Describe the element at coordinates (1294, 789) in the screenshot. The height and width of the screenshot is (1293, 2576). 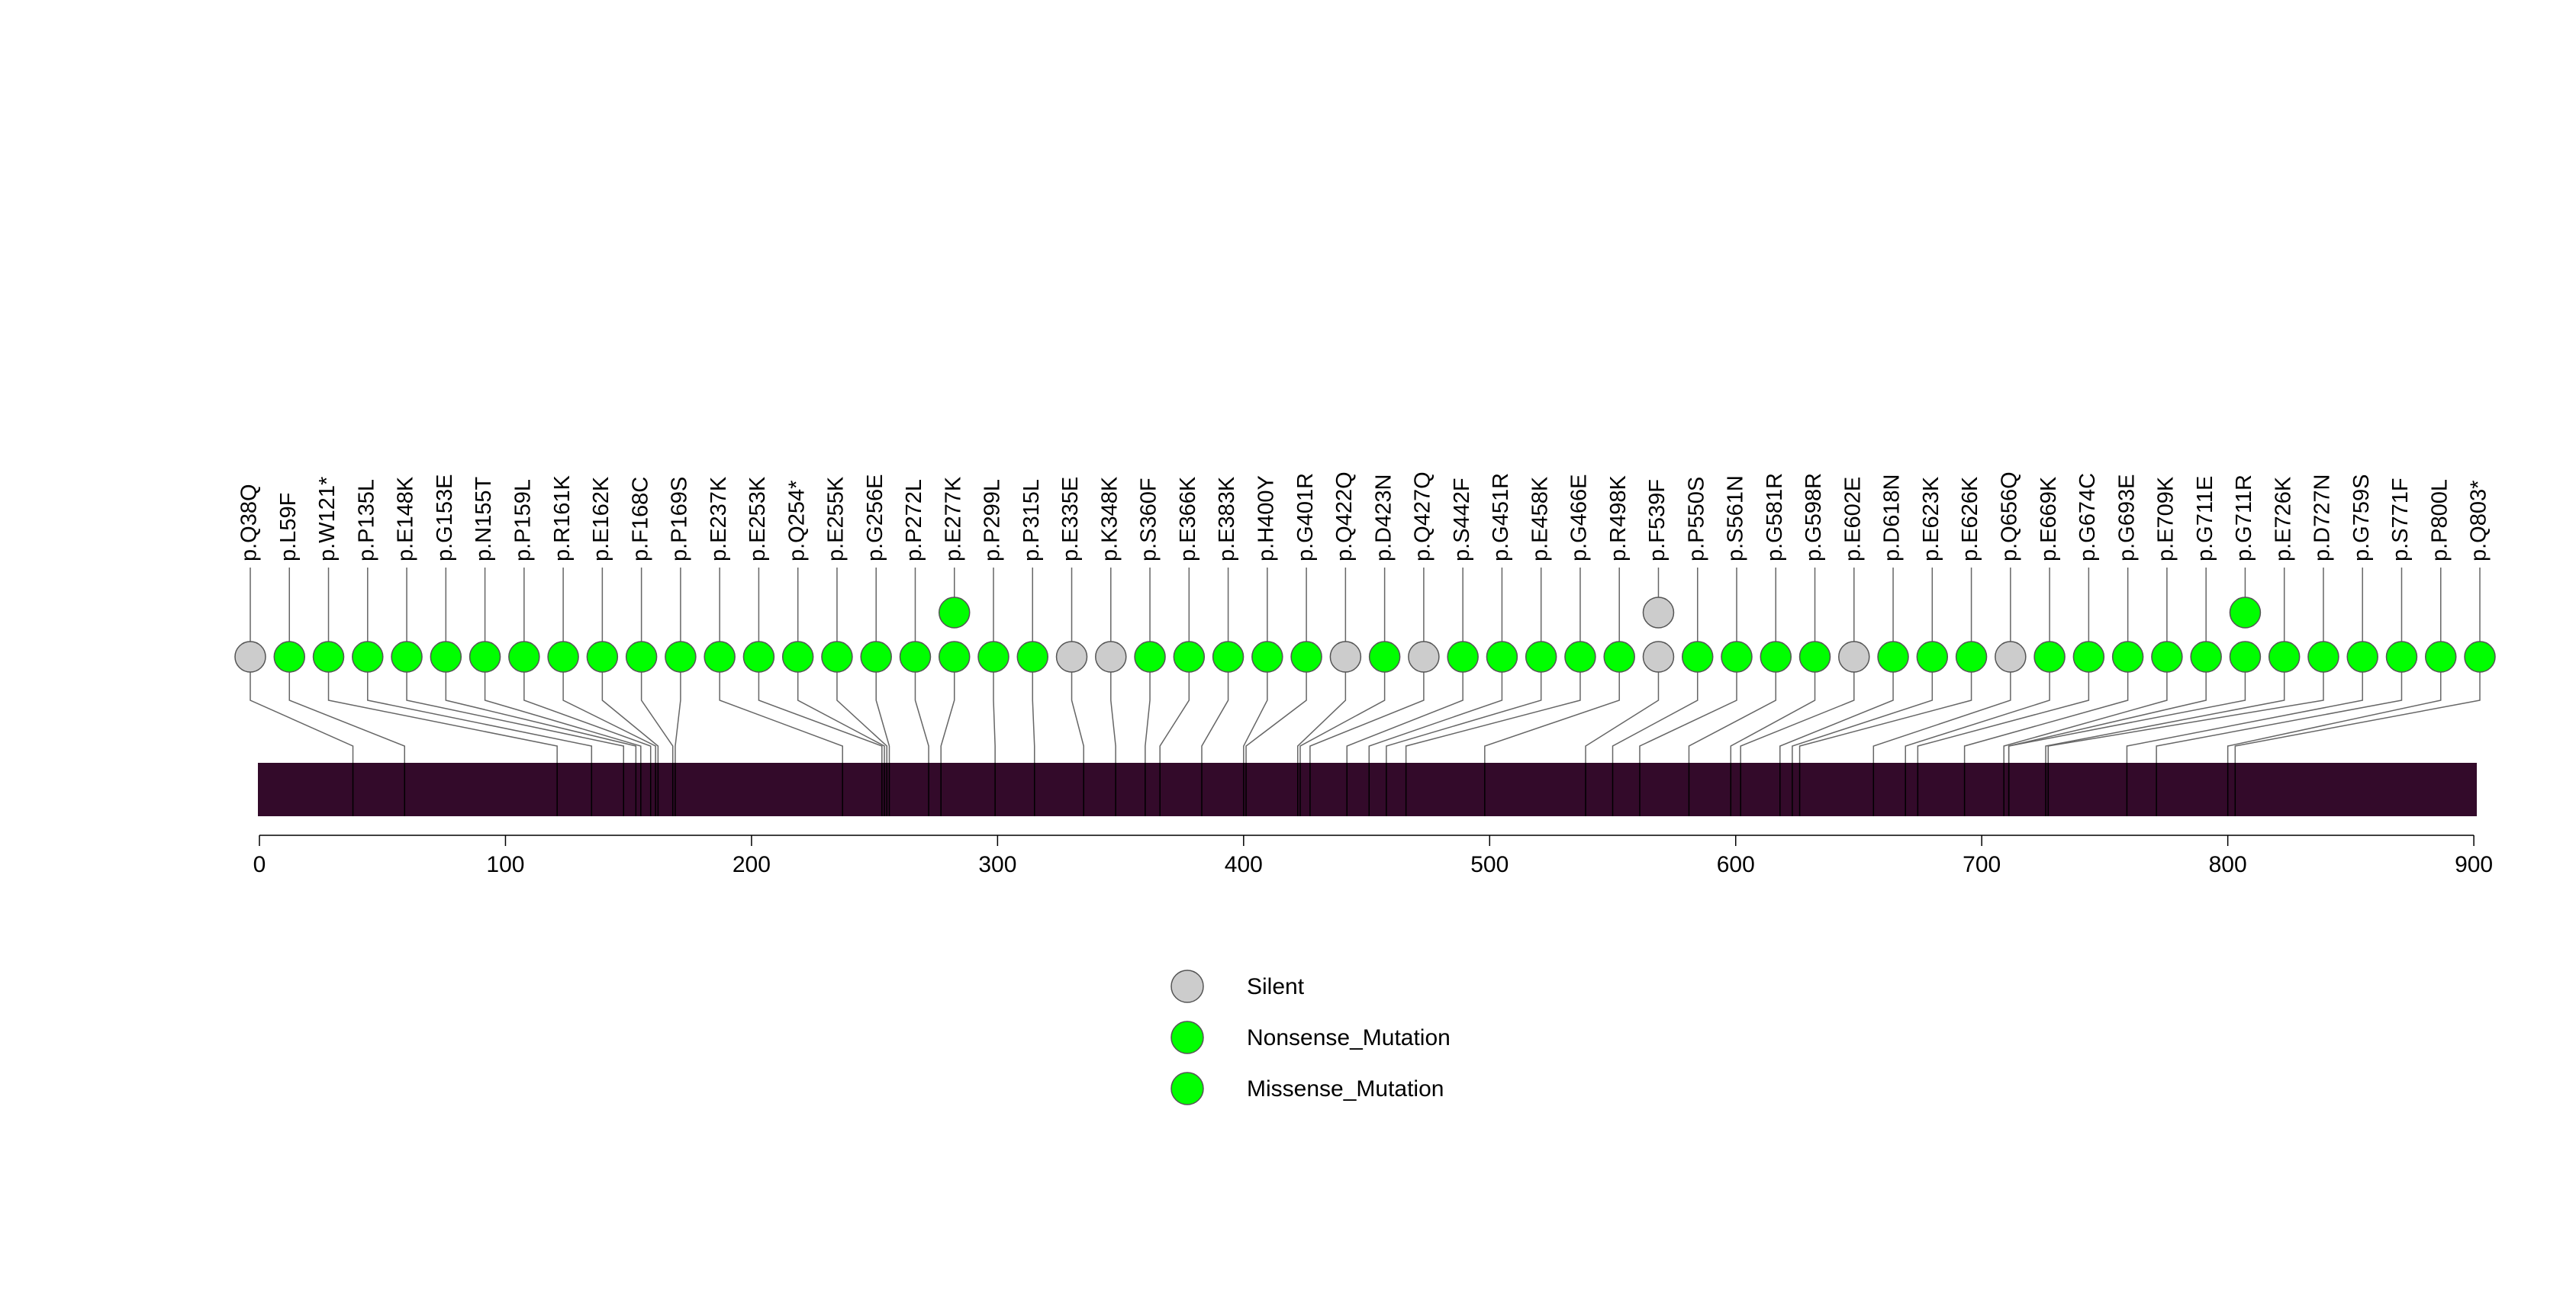
I see `position-tick-lines` at that location.